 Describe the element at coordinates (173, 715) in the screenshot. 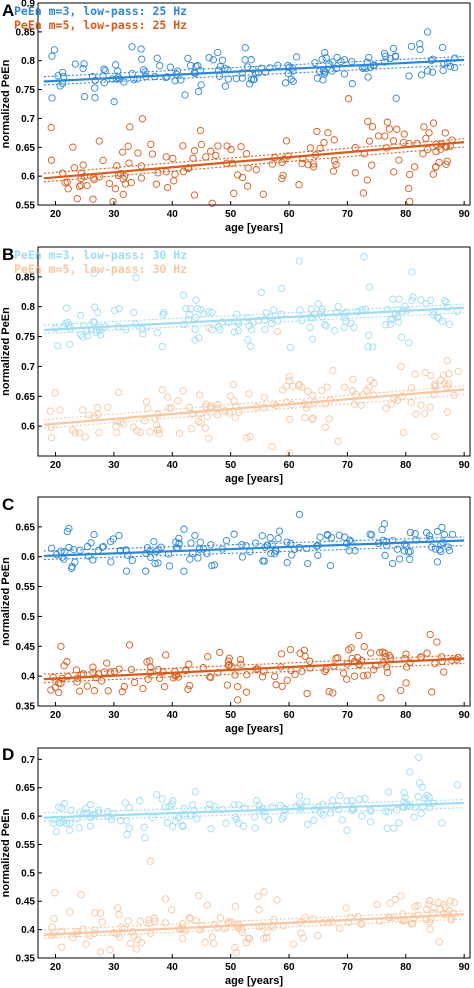

I see `x-tick-label: 40` at that location.